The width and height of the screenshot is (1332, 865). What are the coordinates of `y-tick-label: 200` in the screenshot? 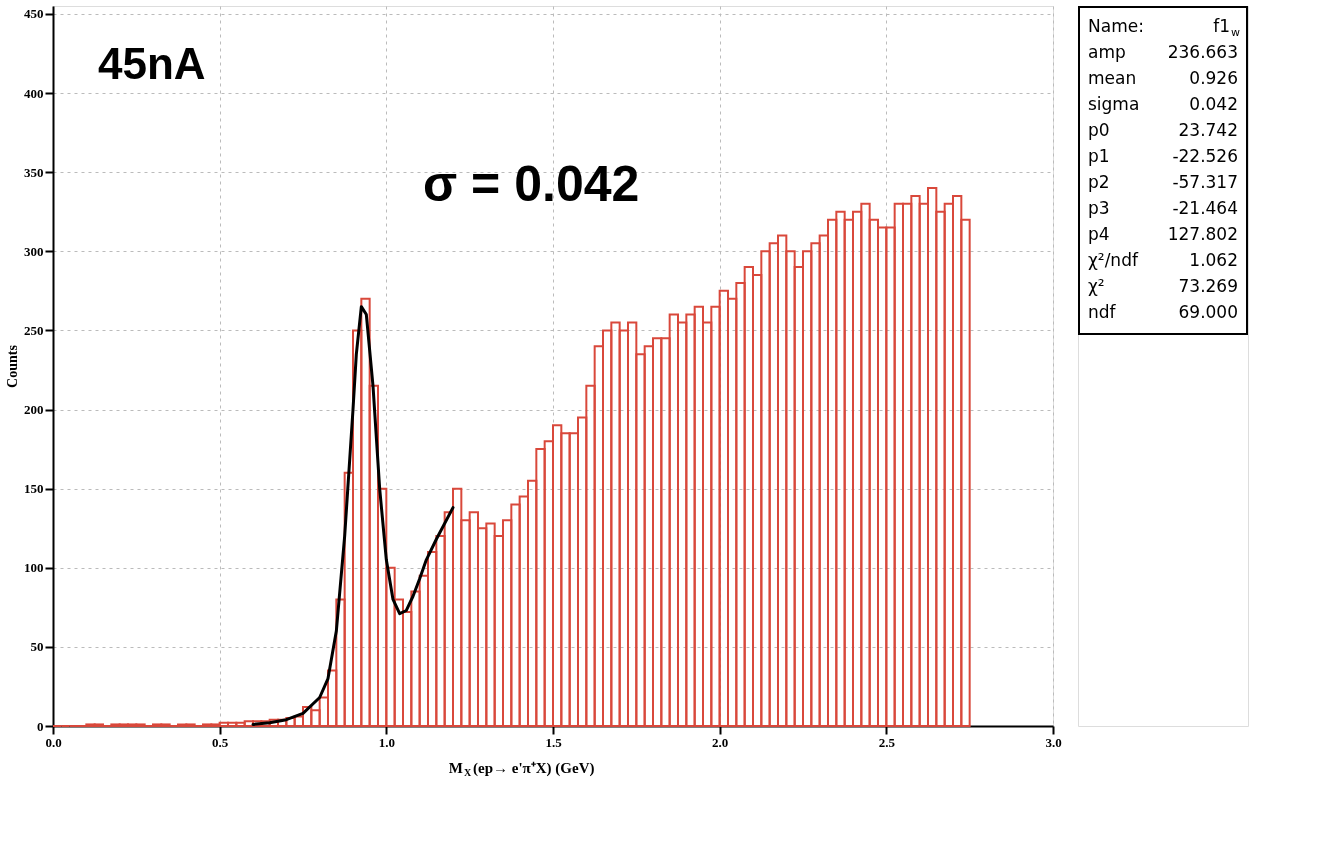 It's located at (34, 410).